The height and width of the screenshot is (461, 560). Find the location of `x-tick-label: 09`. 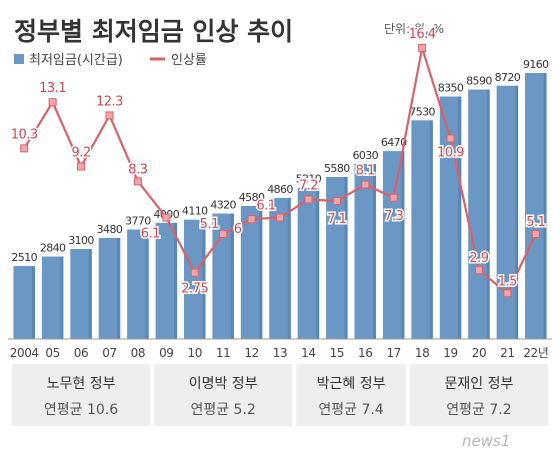

x-tick-label: 09 is located at coordinates (166, 353).